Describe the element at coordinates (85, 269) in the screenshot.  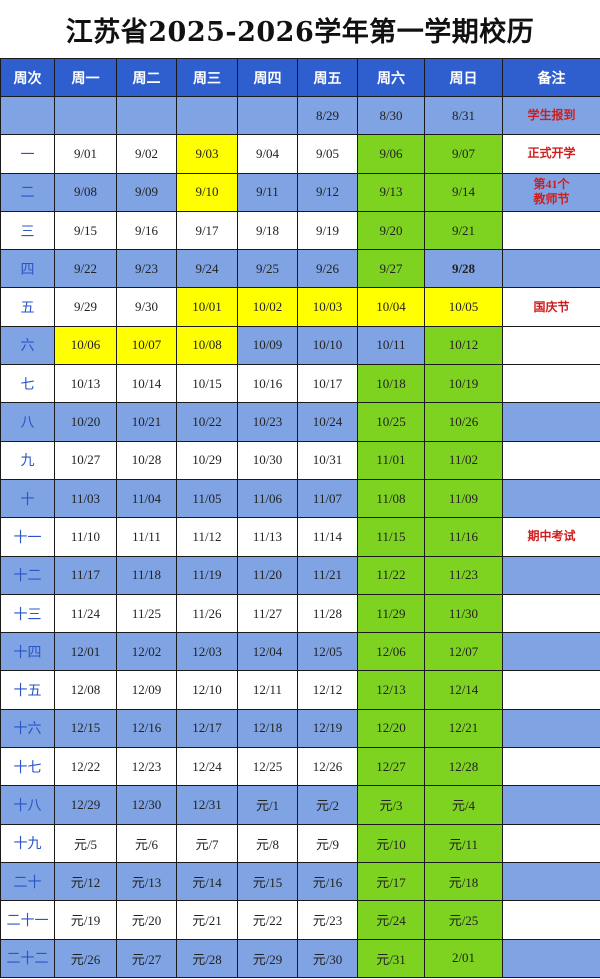
I see `date-cell-mon: 9/22` at that location.